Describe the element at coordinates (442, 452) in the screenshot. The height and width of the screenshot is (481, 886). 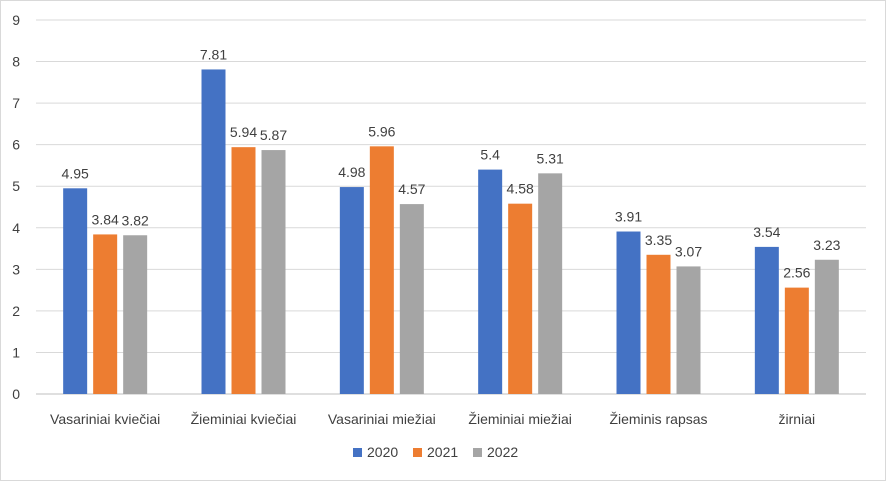
I see `legend-label: 2021` at that location.